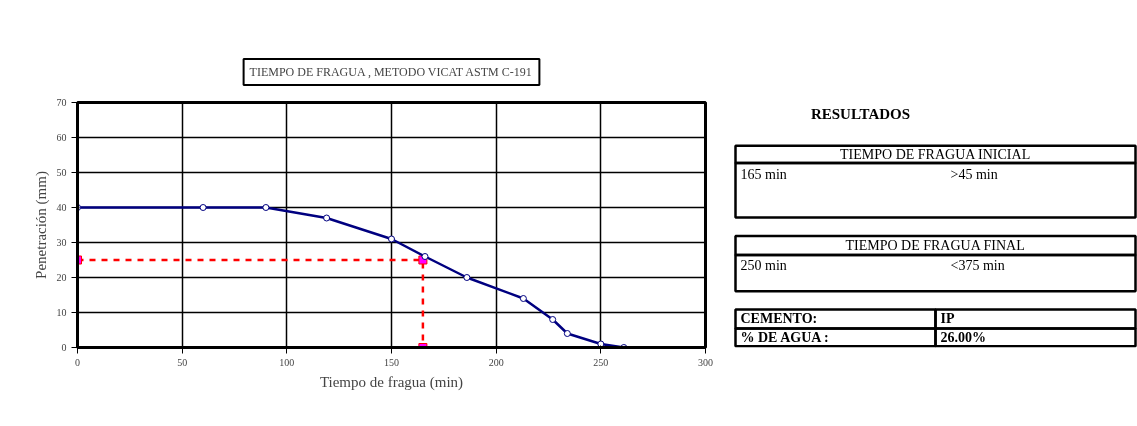 This screenshot has height=426, width=1137. Describe the element at coordinates (935, 245) in the screenshot. I see `text: TIEMPO DE FRAGUA FINAL` at that location.